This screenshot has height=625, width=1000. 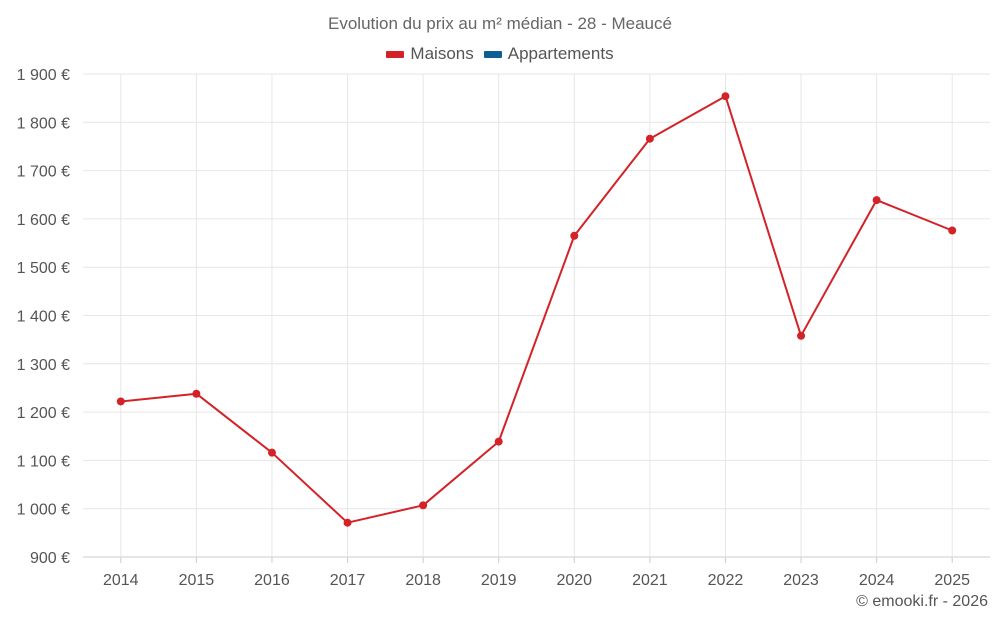 I want to click on x-tick-label: 2015, so click(x=197, y=580).